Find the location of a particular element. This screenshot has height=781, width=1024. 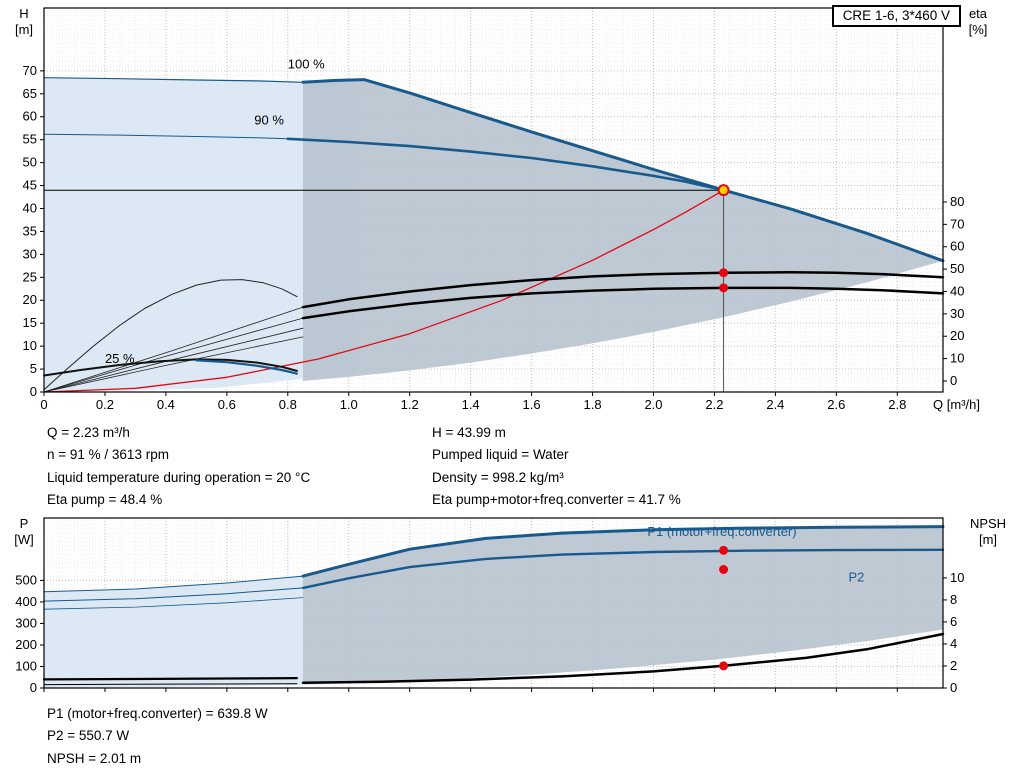

label-25pct: 25 % is located at coordinates (120, 358).